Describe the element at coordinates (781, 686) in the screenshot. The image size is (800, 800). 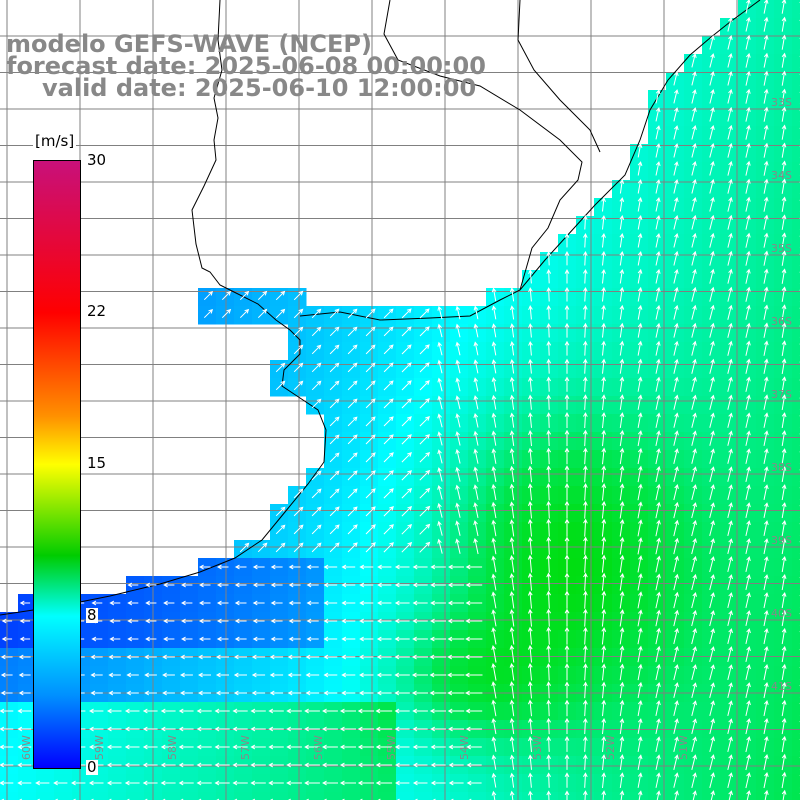
I see `latitude-label: 41S` at that location.